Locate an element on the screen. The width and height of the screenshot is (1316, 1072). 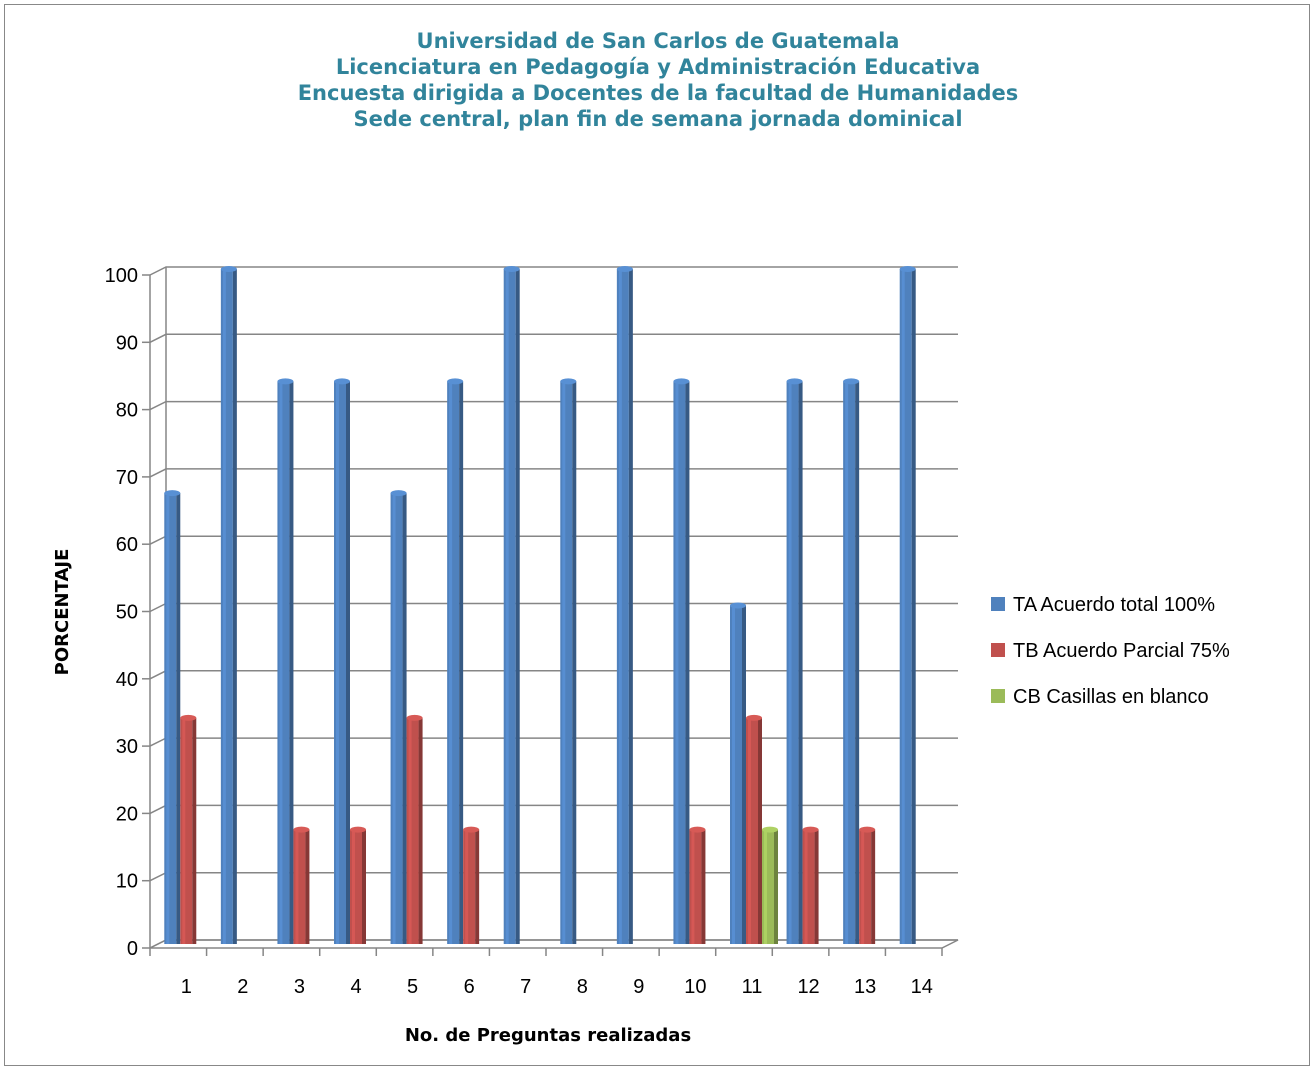
plot-floor is located at coordinates (554, 944).